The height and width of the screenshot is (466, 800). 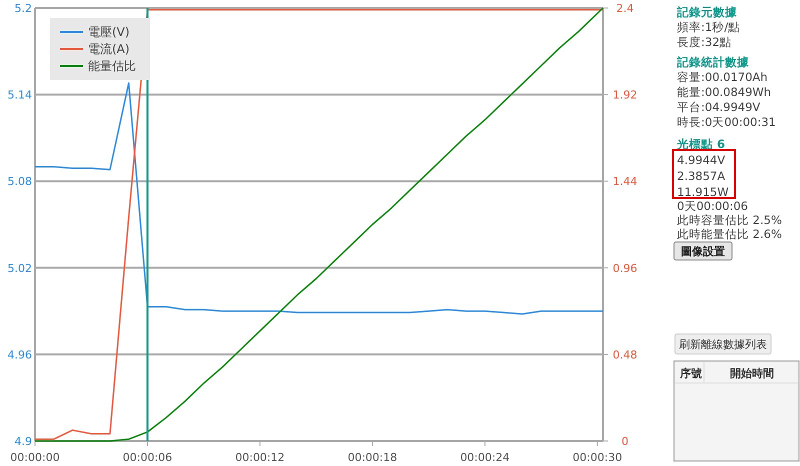 I want to click on y-tick-label: 5.14, so click(x=20, y=95).